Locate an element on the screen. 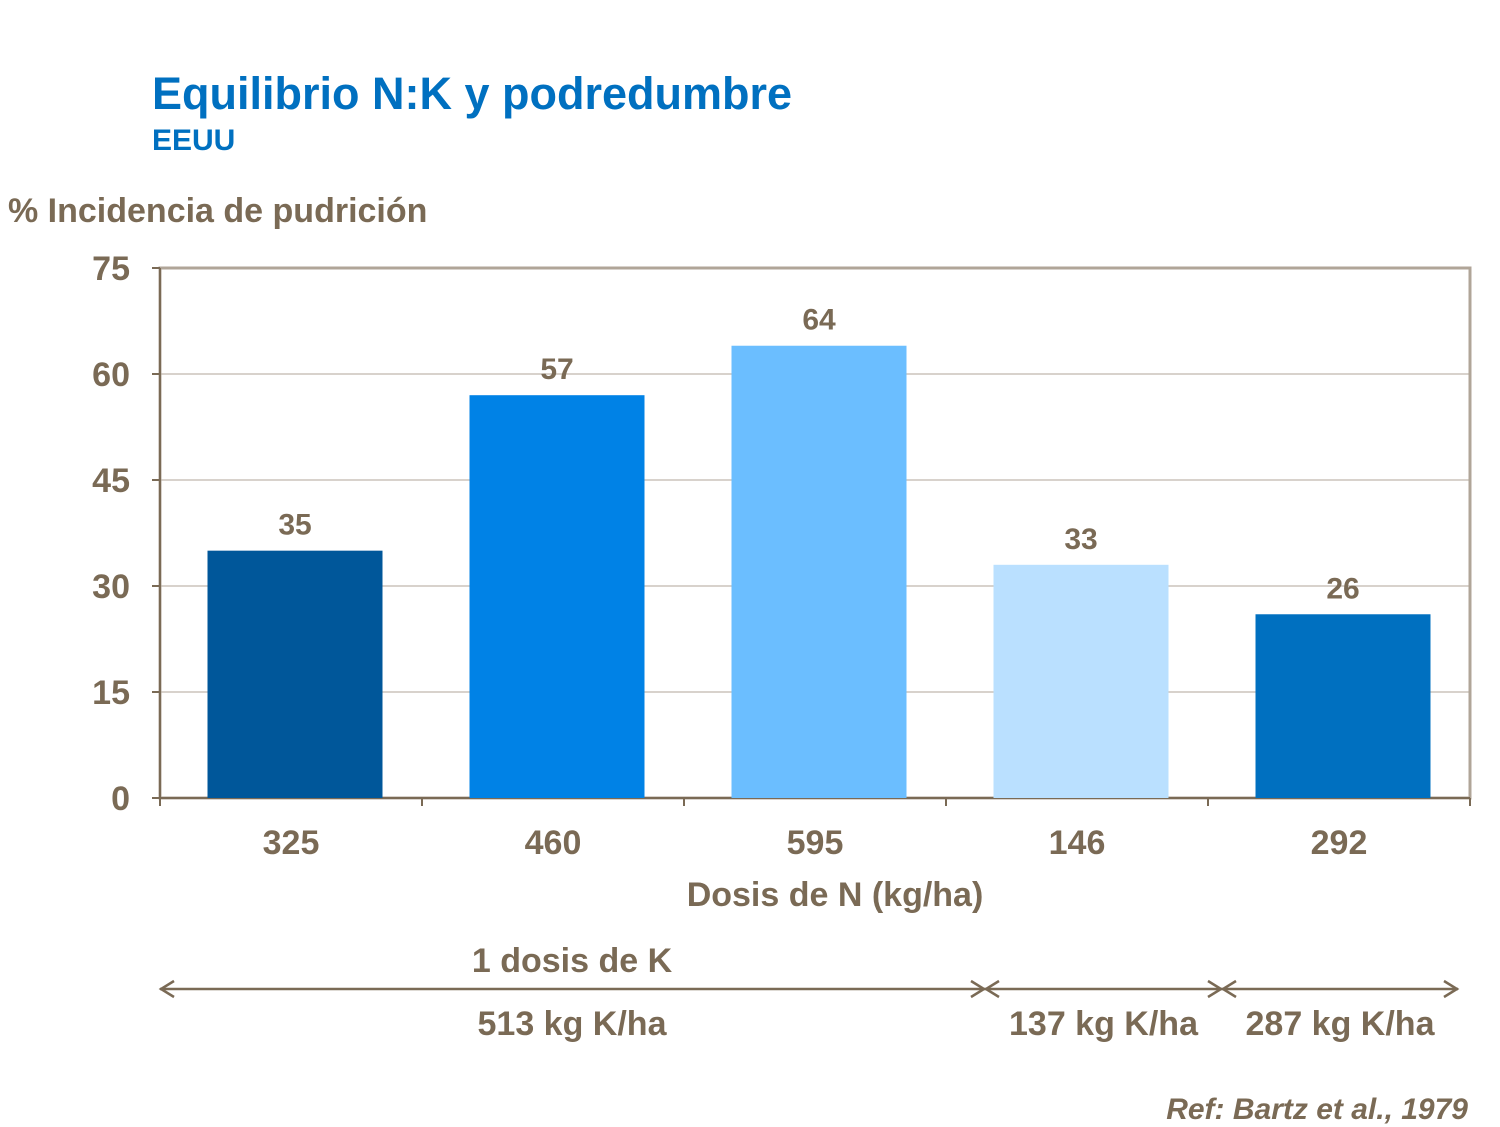  data-label: 64 is located at coordinates (819, 320).